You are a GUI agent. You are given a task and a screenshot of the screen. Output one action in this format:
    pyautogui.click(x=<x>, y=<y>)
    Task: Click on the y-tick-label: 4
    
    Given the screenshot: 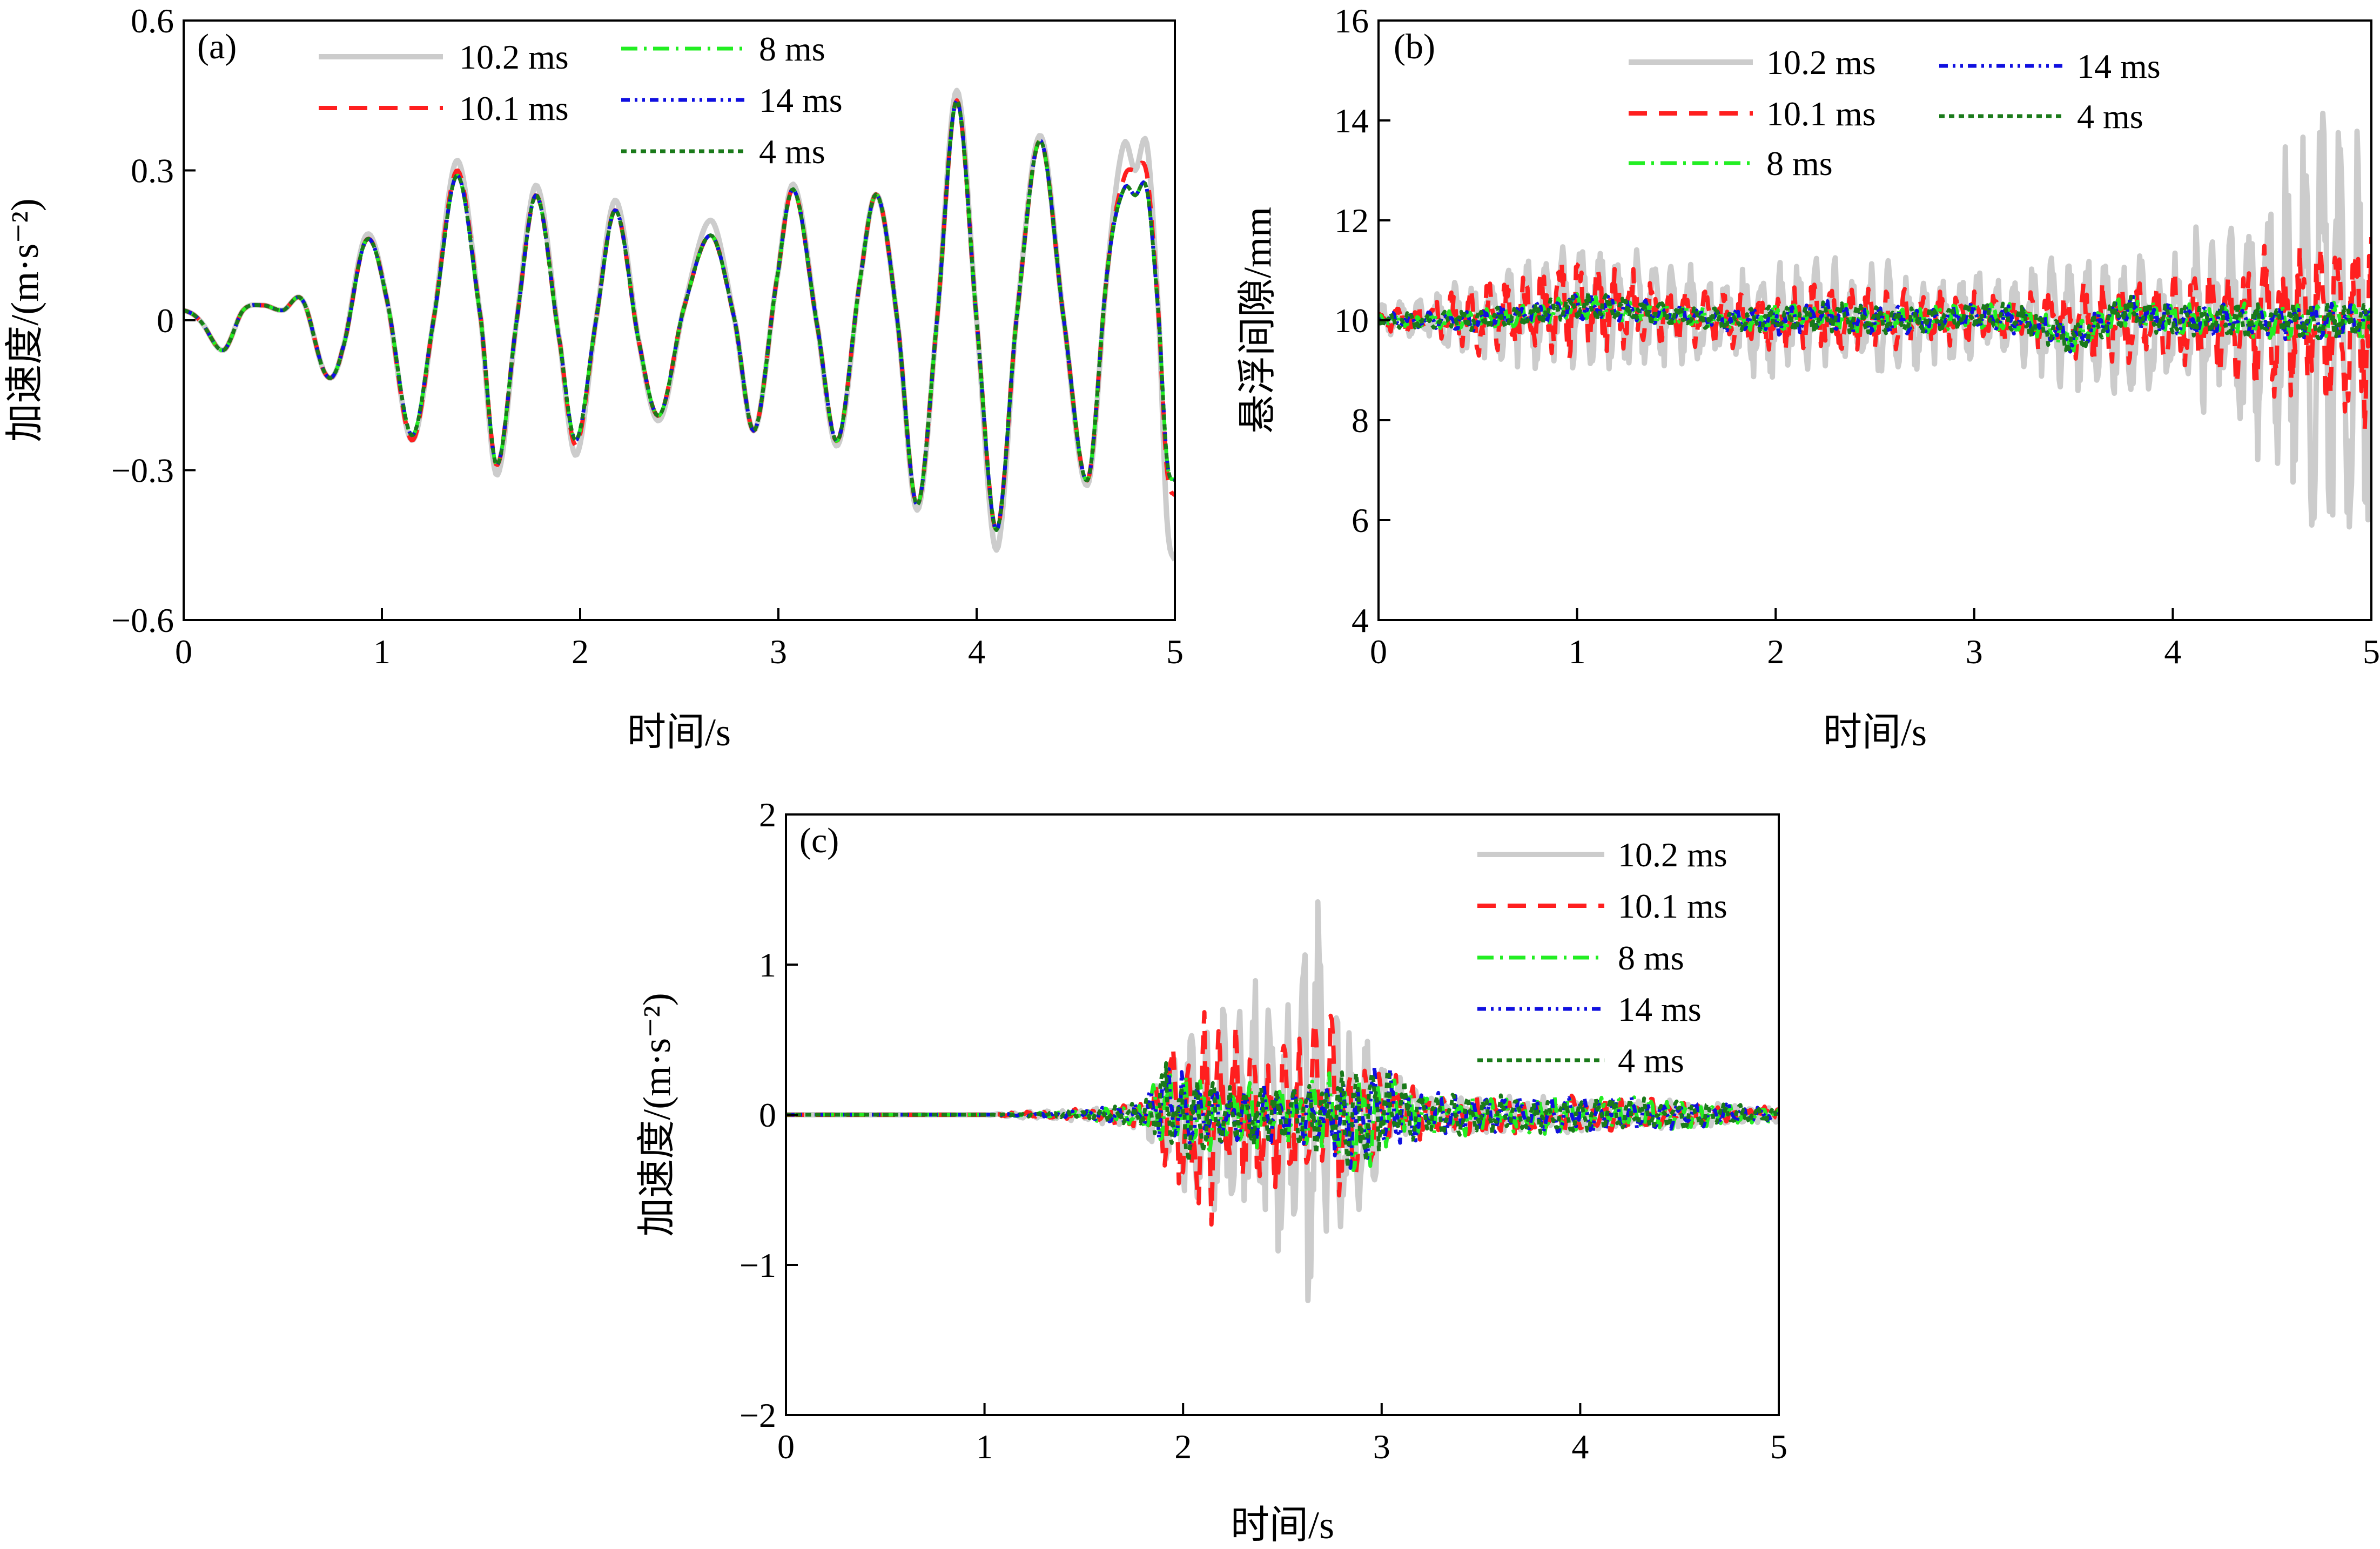 What is the action you would take?
    pyautogui.click(x=1360, y=620)
    